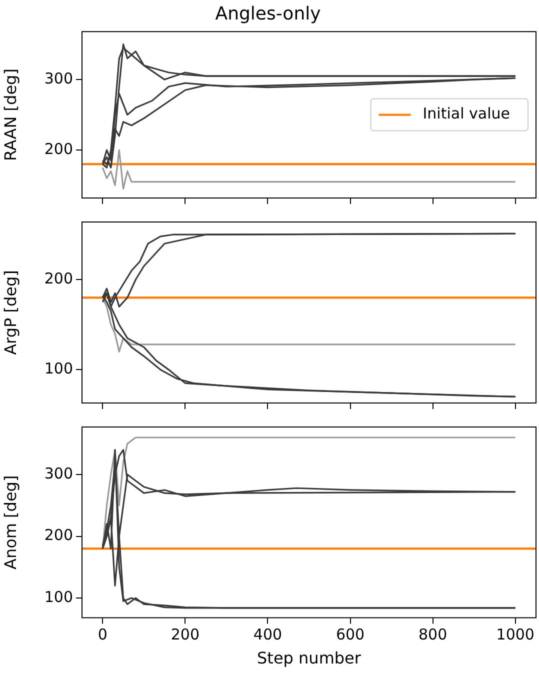 The height and width of the screenshot is (673, 539). Describe the element at coordinates (103, 635) in the screenshot. I see `x-tick-label: 0` at that location.